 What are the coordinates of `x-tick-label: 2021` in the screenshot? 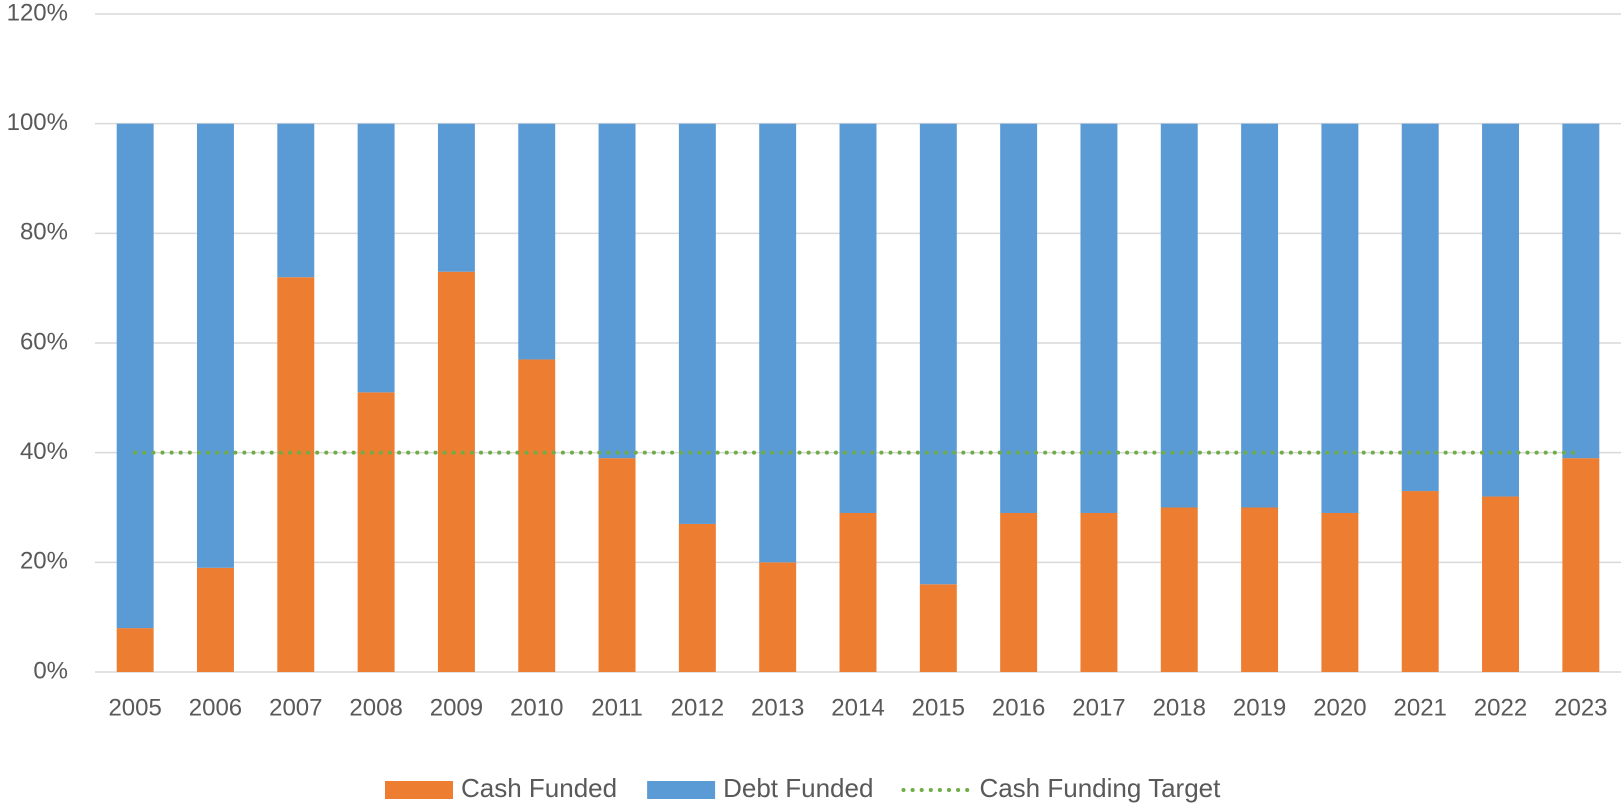 It's located at (1420, 707).